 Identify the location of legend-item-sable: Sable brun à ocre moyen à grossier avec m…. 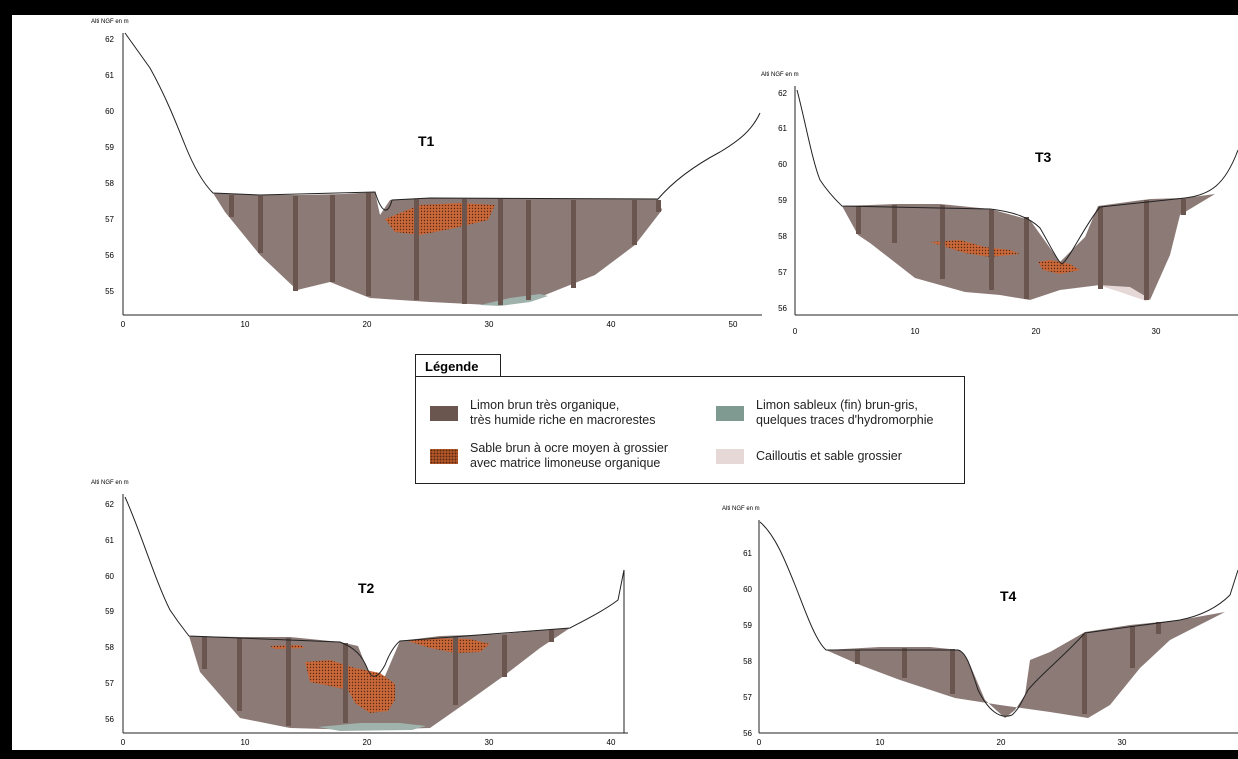
(549, 456).